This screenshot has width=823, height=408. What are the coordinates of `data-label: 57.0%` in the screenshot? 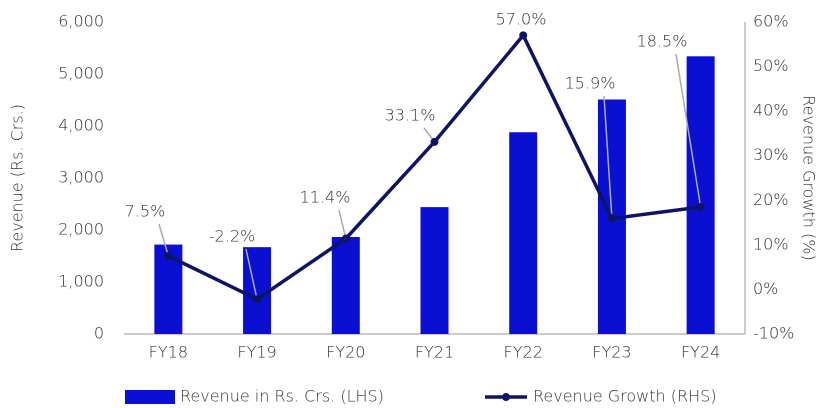 It's located at (521, 19).